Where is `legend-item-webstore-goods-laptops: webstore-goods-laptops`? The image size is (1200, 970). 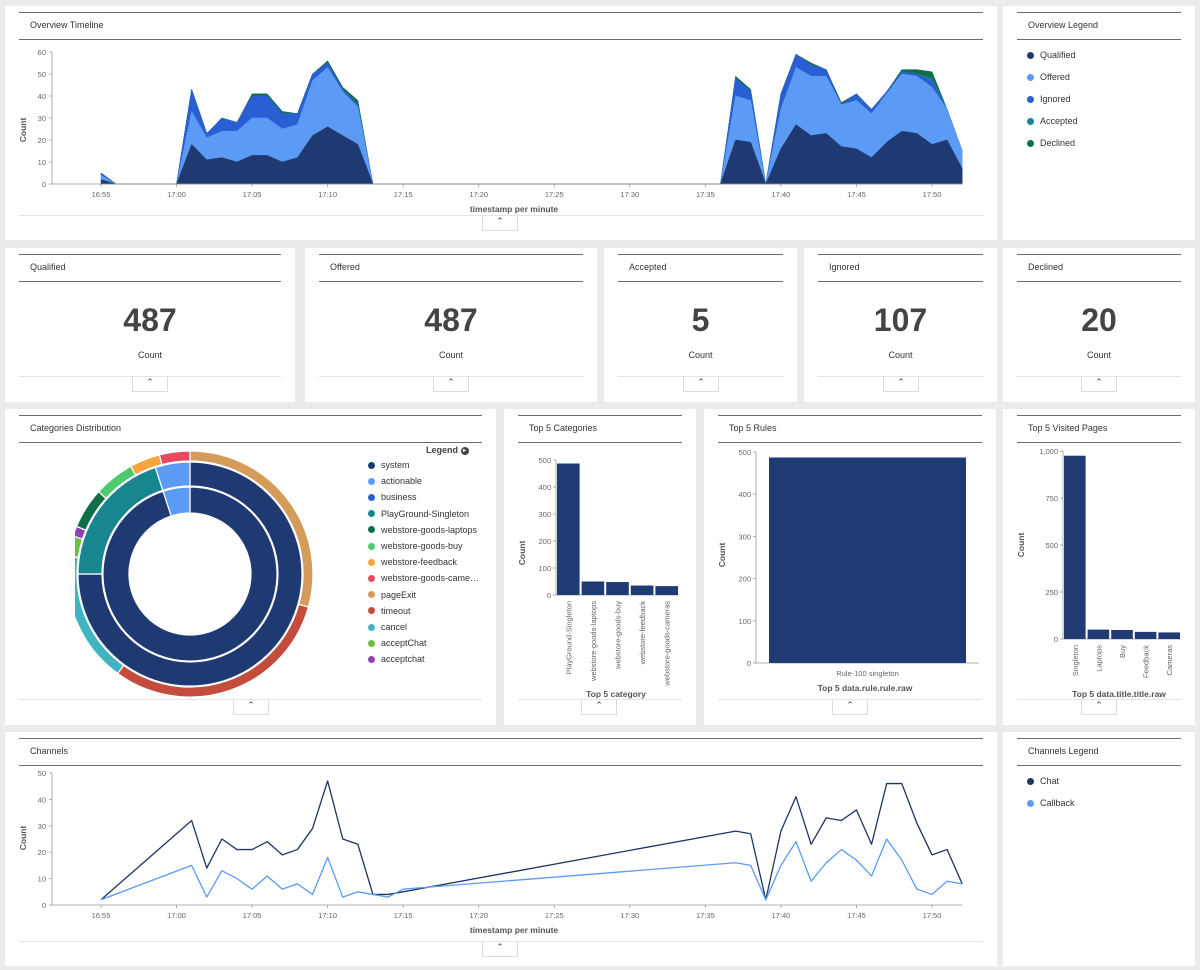
legend-item-webstore-goods-laptops: webstore-goods-laptops is located at coordinates (422, 530).